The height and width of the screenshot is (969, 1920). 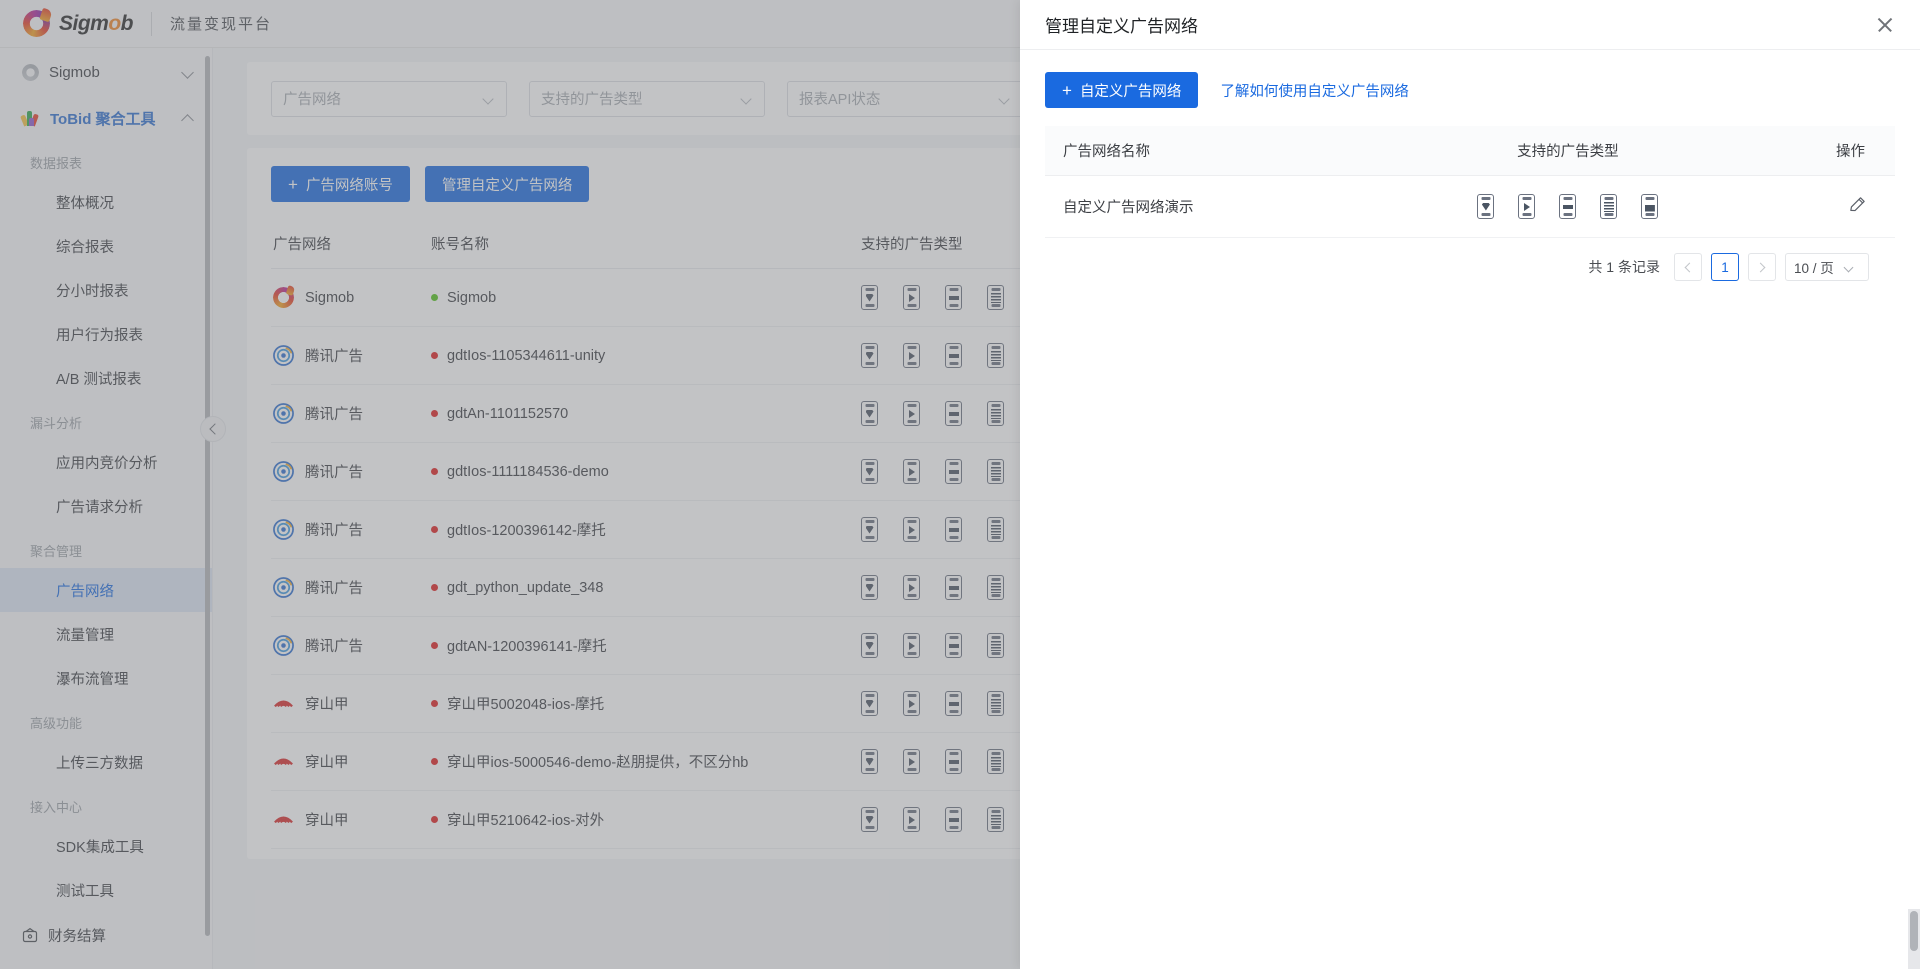 I want to click on cell-network: Sigmob, so click(x=351, y=297).